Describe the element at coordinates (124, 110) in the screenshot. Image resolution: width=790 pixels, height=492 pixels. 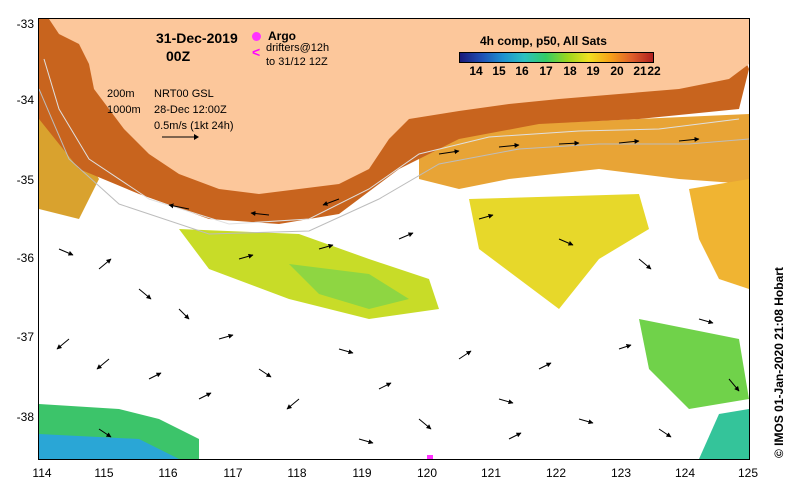
I see `isobath-1000-label: 1000m` at that location.